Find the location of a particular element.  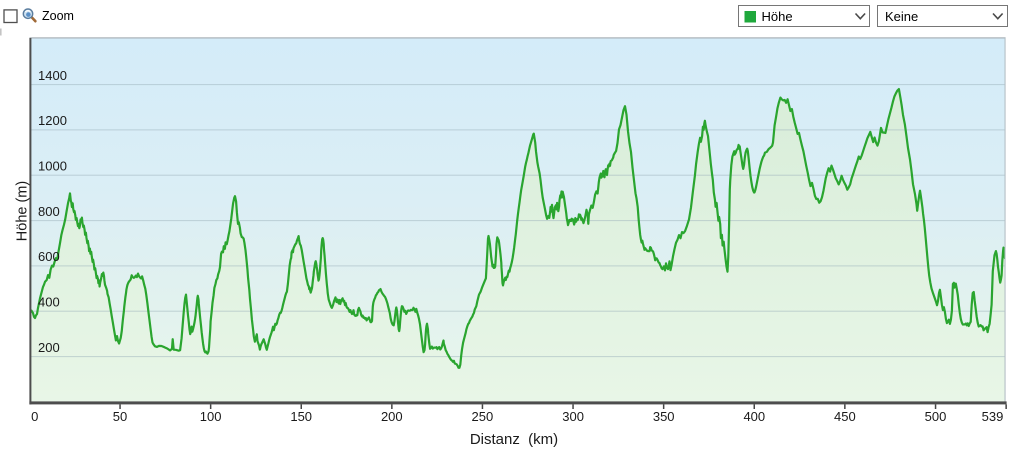

svg-text: Höhe (m) is located at coordinates (23, 211).